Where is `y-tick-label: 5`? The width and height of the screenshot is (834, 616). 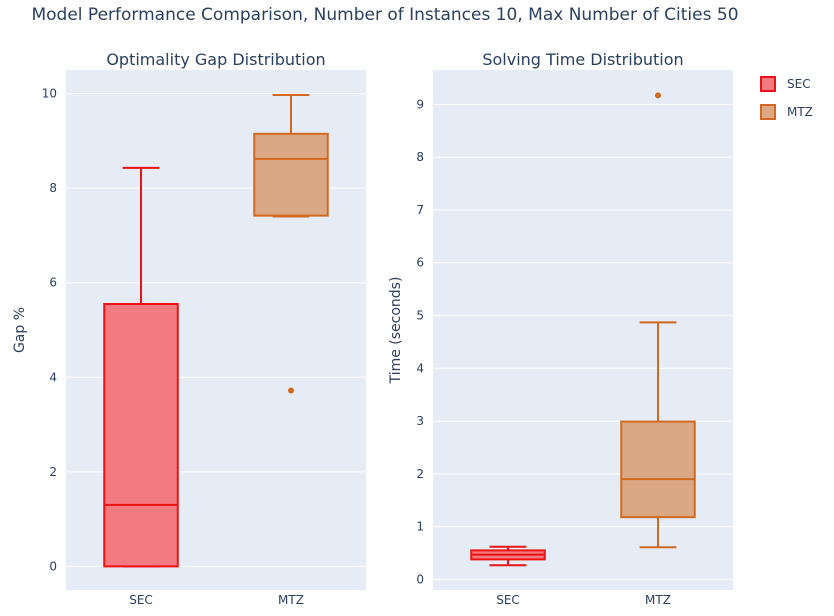
y-tick-label: 5 is located at coordinates (420, 315).